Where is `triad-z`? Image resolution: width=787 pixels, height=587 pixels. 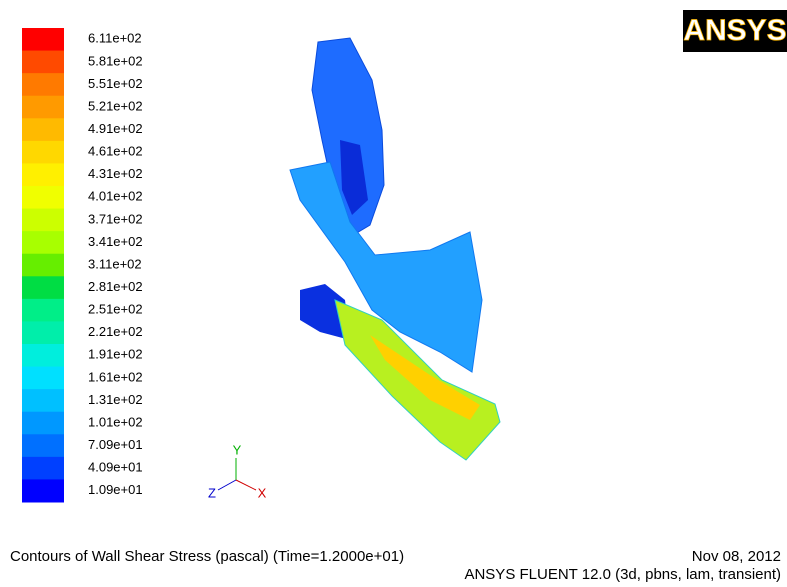 triad-z is located at coordinates (227, 485).